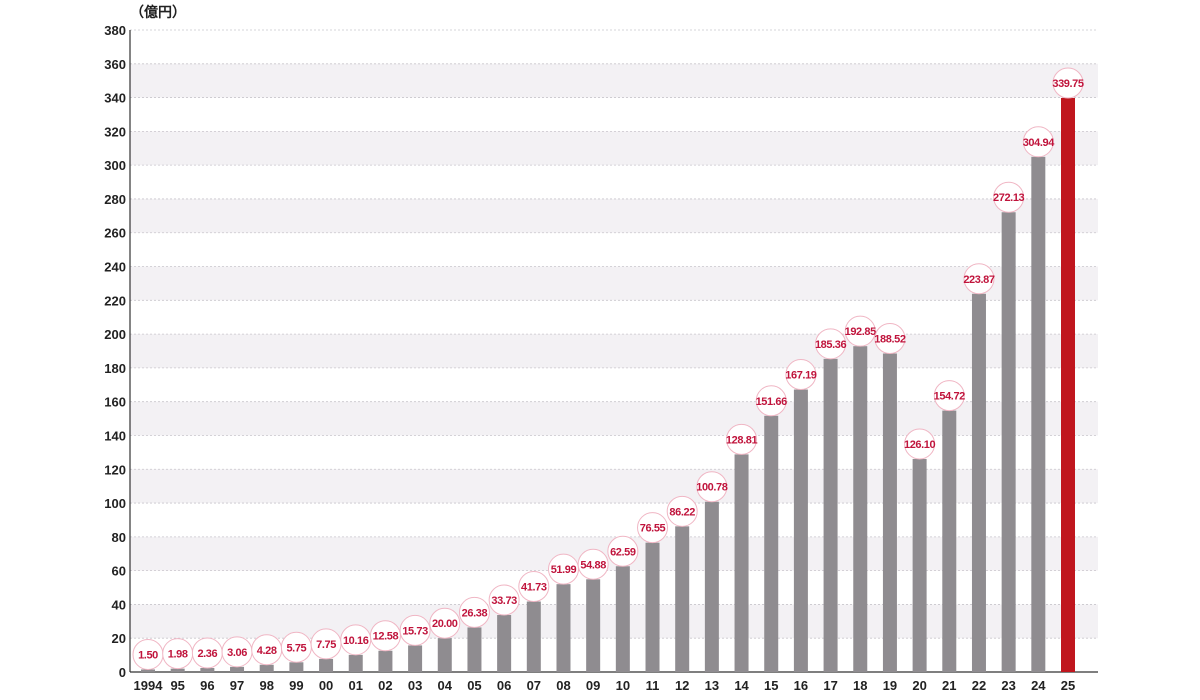 Image resolution: width=1200 pixels, height=700 pixels. Describe the element at coordinates (563, 685) in the screenshot. I see `x-tick-label: 08` at that location.